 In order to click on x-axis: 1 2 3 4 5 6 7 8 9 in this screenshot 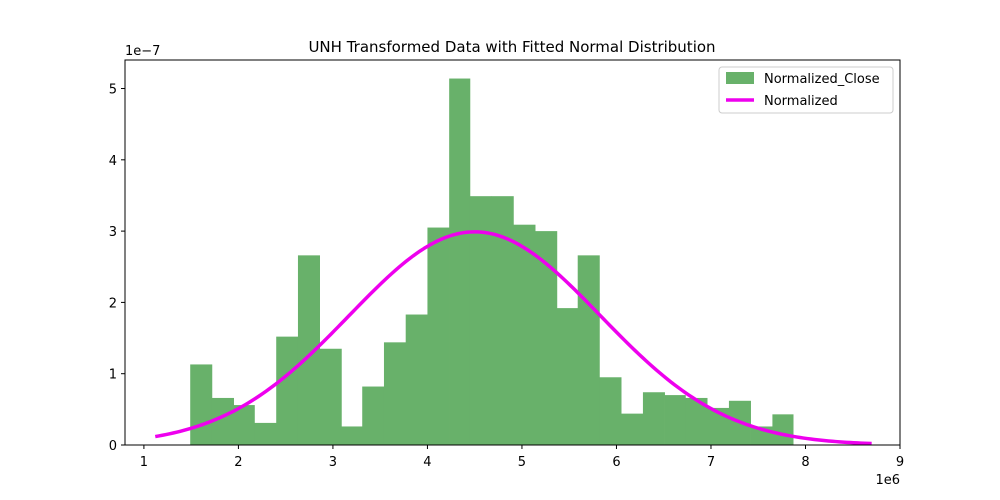, I will do `click(522, 457)`.